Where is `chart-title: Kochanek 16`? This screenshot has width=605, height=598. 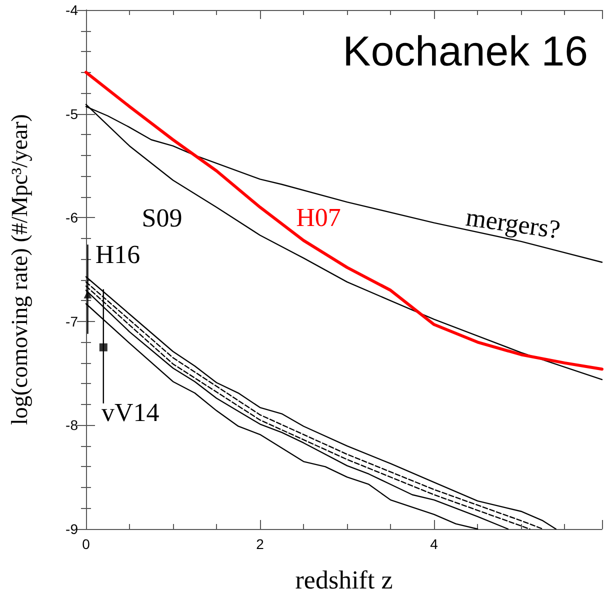
chart-title: Kochanek 16 is located at coordinates (465, 51).